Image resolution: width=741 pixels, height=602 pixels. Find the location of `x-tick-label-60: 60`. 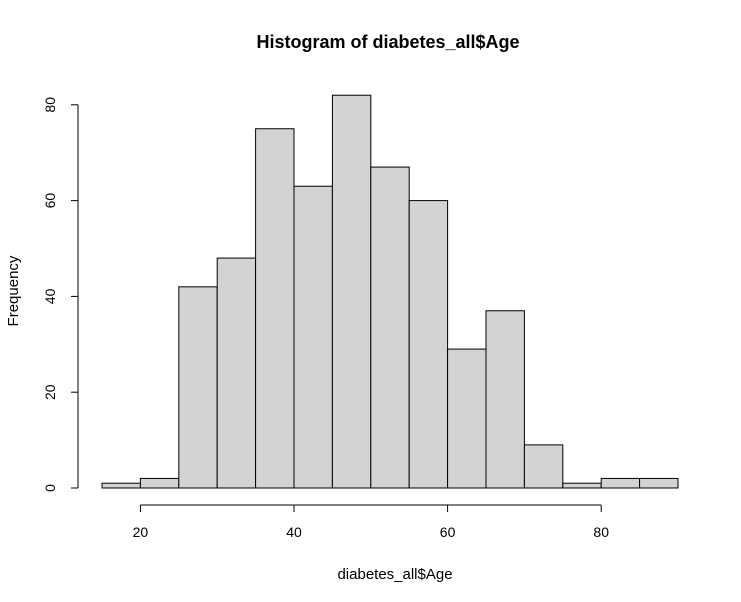

x-tick-label-60: 60 is located at coordinates (448, 532).